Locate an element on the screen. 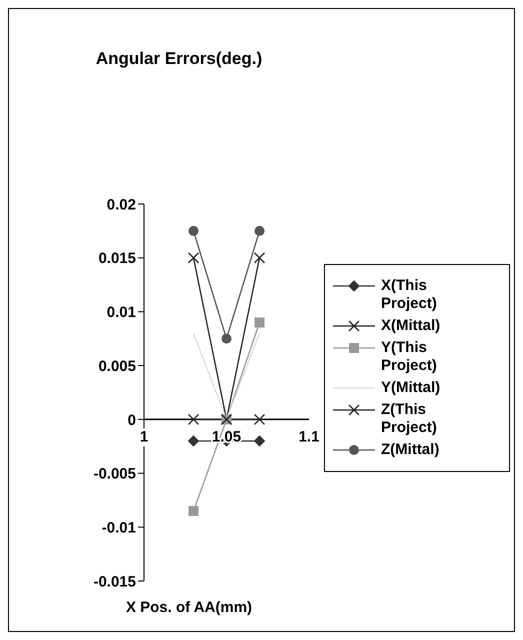 The height and width of the screenshot is (640, 523). x-axis-title: X Pos. of AA(mm) is located at coordinates (189, 607).